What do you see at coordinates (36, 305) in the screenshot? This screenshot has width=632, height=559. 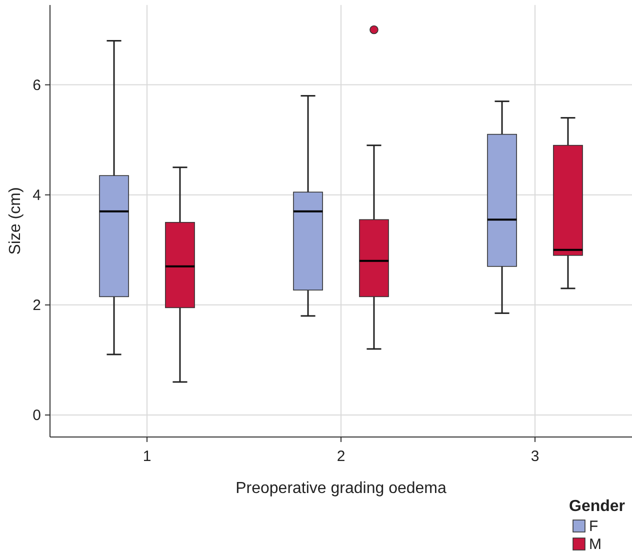 I see `y-tick-label: 2` at bounding box center [36, 305].